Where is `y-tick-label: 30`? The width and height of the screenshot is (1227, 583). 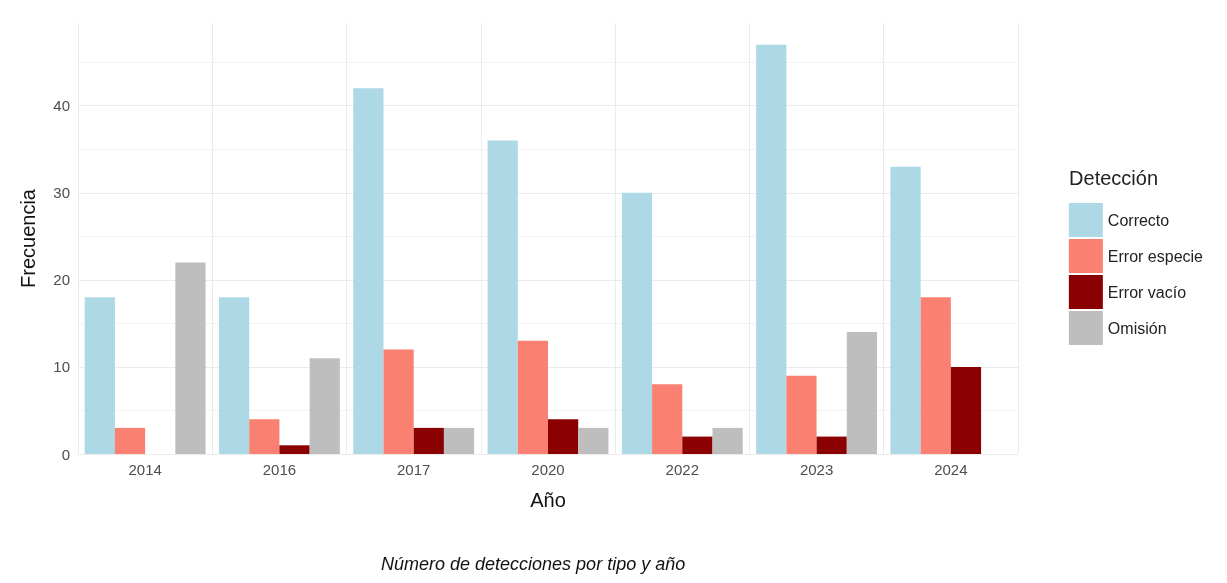 y-tick-label: 30 is located at coordinates (61, 193).